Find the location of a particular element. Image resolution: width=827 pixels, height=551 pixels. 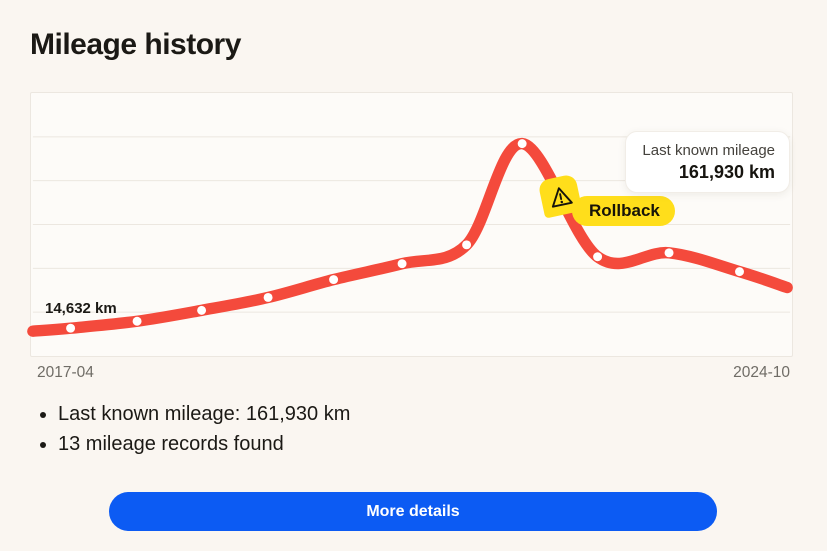

rollback-badge: Rollback is located at coordinates (609, 203).